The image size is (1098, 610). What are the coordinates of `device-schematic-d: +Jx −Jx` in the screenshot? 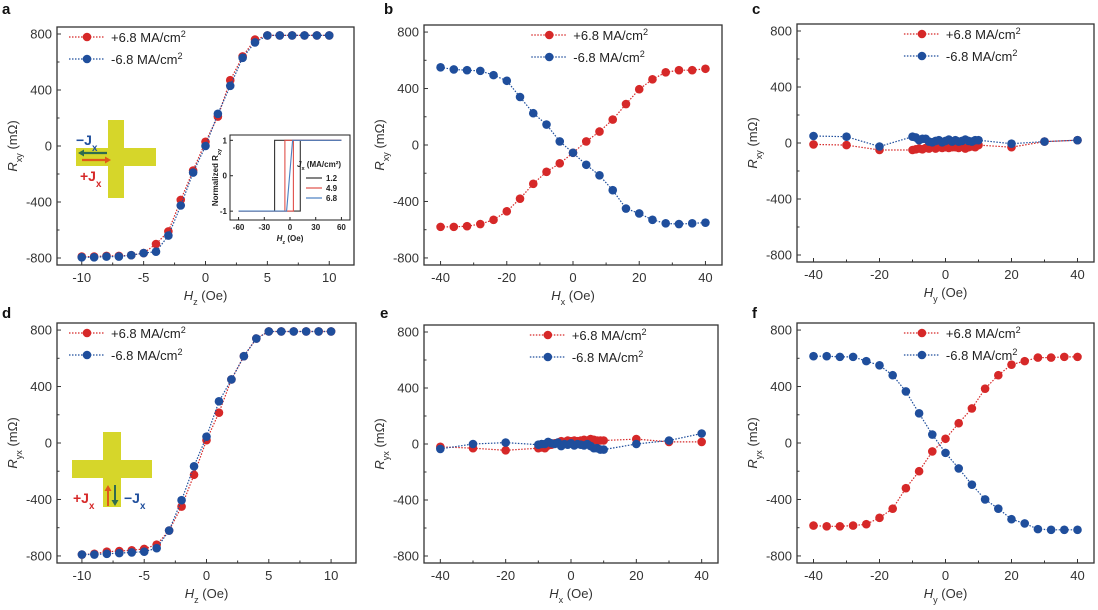 It's located at (112, 472).